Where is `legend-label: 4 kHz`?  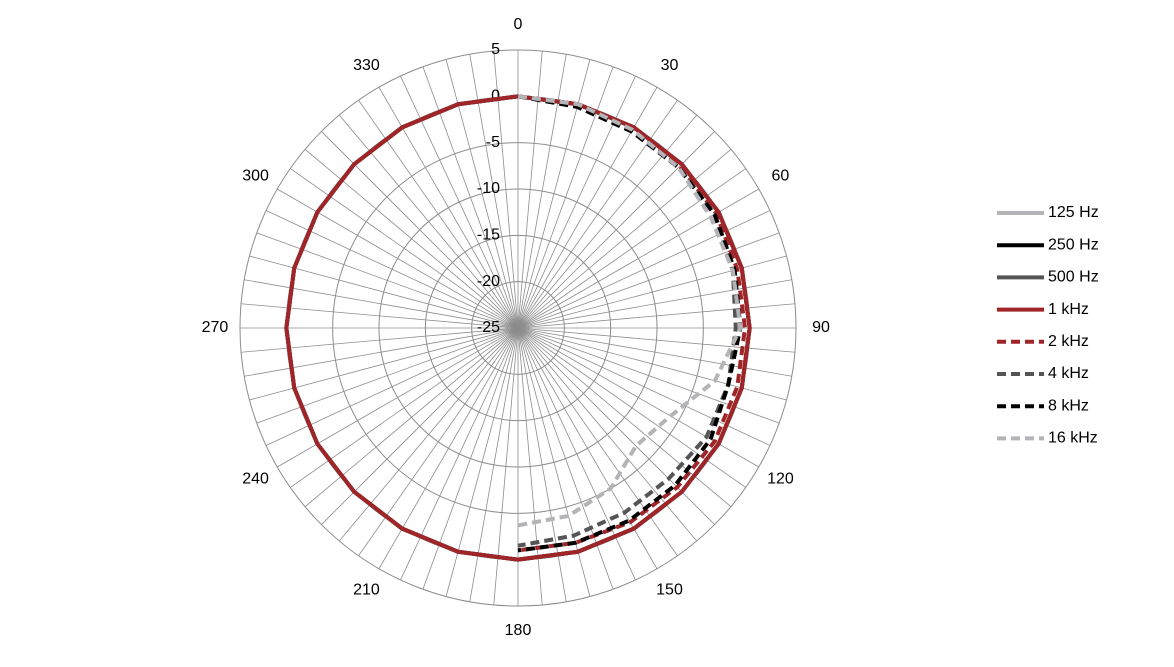
legend-label: 4 kHz is located at coordinates (1068, 373).